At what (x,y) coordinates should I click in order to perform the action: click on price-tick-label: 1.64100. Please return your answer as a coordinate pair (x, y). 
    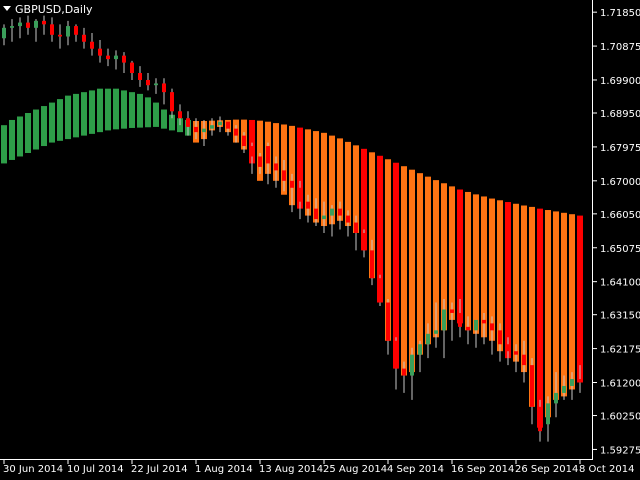
    Looking at the image, I should click on (620, 283).